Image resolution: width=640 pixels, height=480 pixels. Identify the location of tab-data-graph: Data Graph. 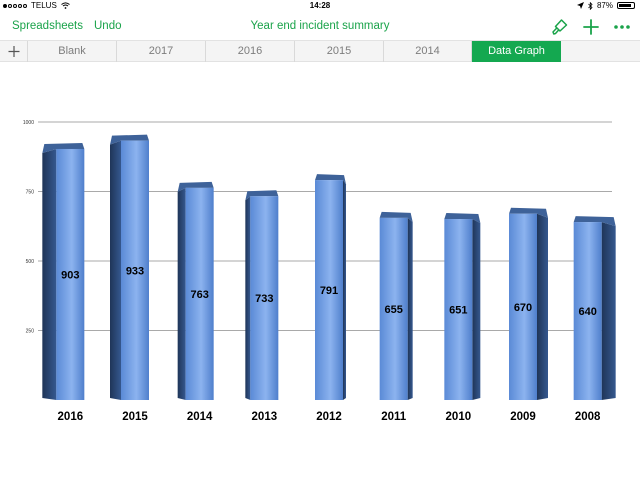
(516, 51).